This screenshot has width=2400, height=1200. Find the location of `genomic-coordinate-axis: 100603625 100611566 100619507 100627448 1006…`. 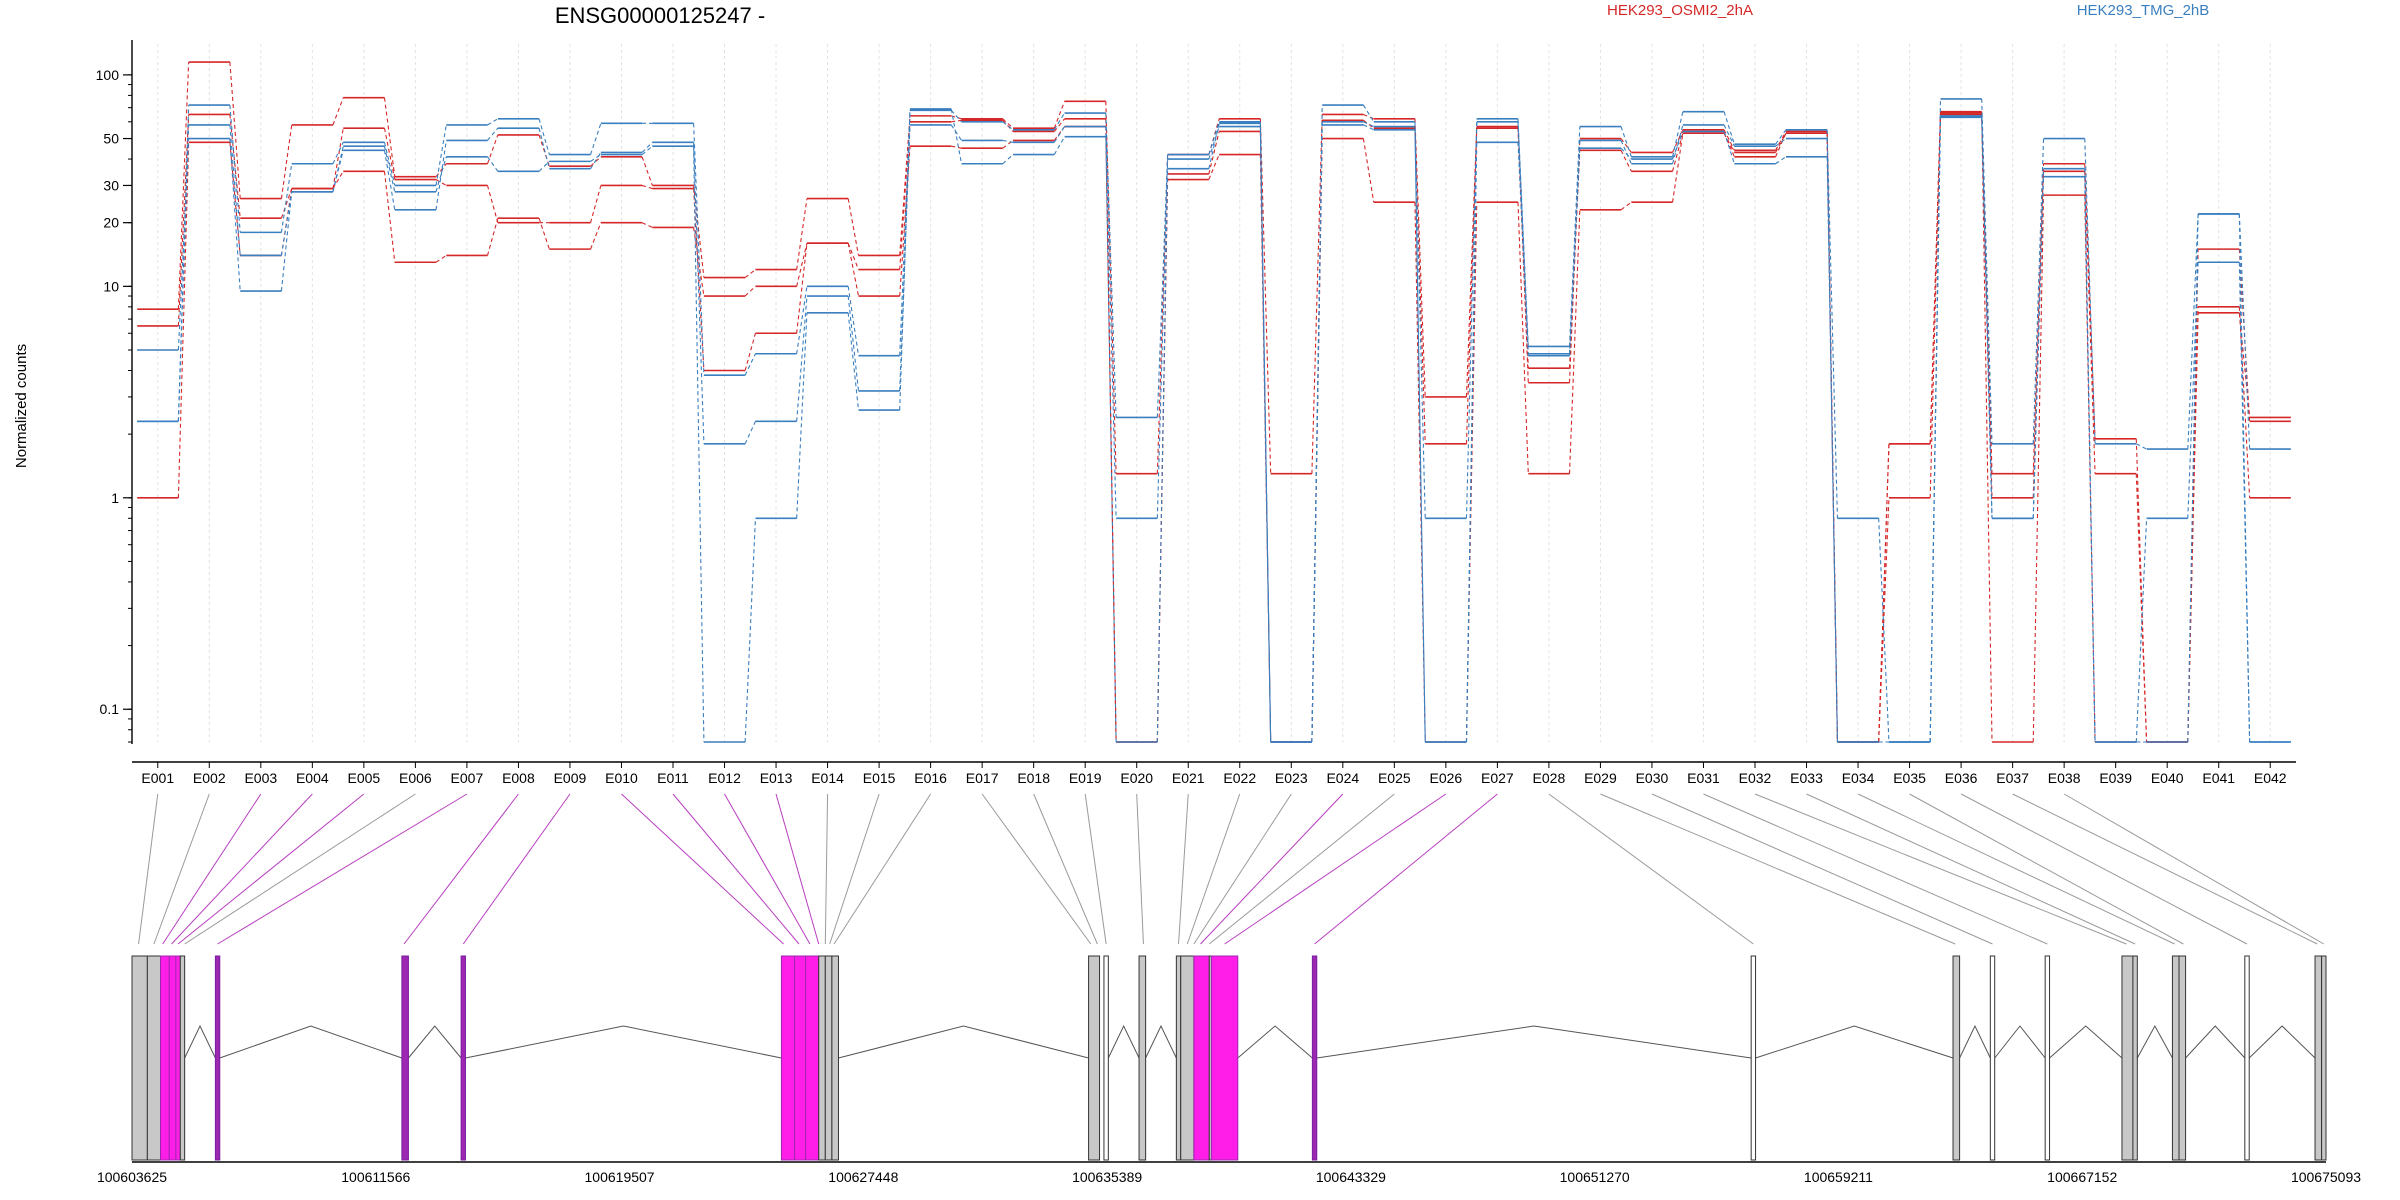

genomic-coordinate-axis: 100603625 100611566 100619507 100627448 1006… is located at coordinates (1229, 1173).